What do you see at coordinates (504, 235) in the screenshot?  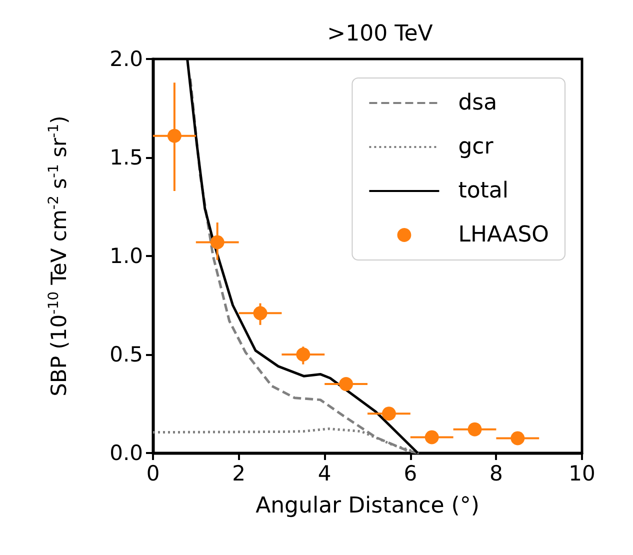 I see `legend-label: LHAASO` at bounding box center [504, 235].